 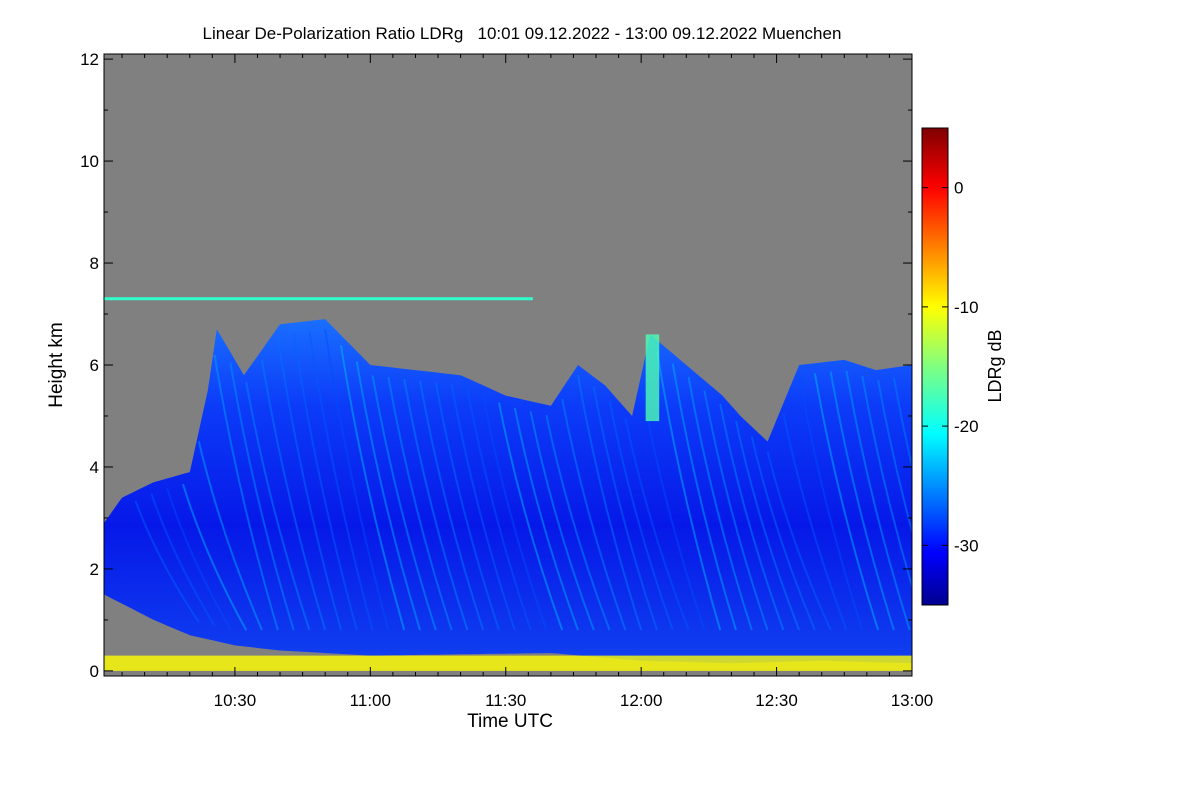 I want to click on x-tick-label: 12:00, so click(x=641, y=700).